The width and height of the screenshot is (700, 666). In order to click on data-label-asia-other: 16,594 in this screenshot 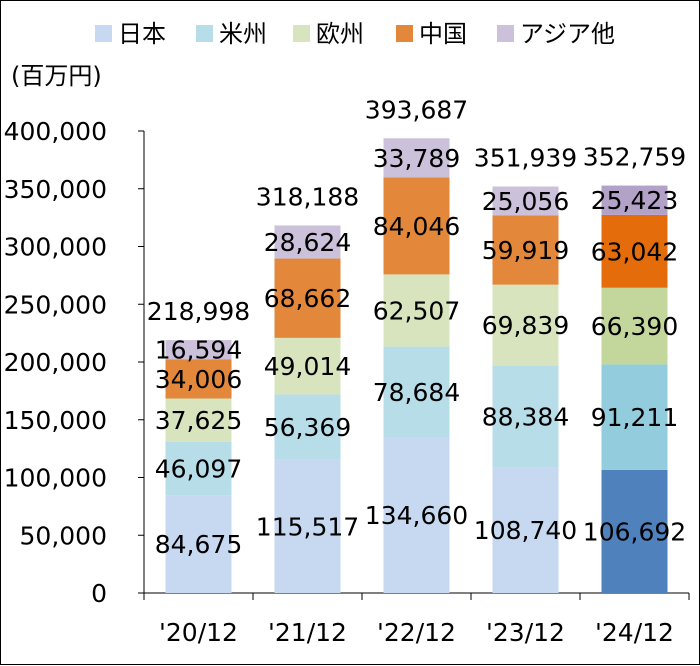, I will do `click(198, 350)`.